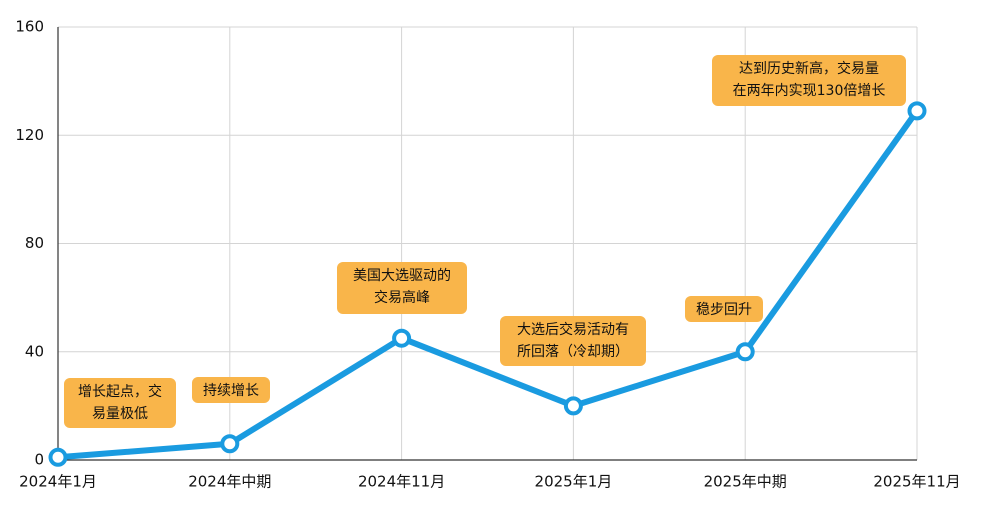 This screenshot has width=981, height=515. What do you see at coordinates (29, 27) in the screenshot?
I see `y-tick-label: 160` at bounding box center [29, 27].